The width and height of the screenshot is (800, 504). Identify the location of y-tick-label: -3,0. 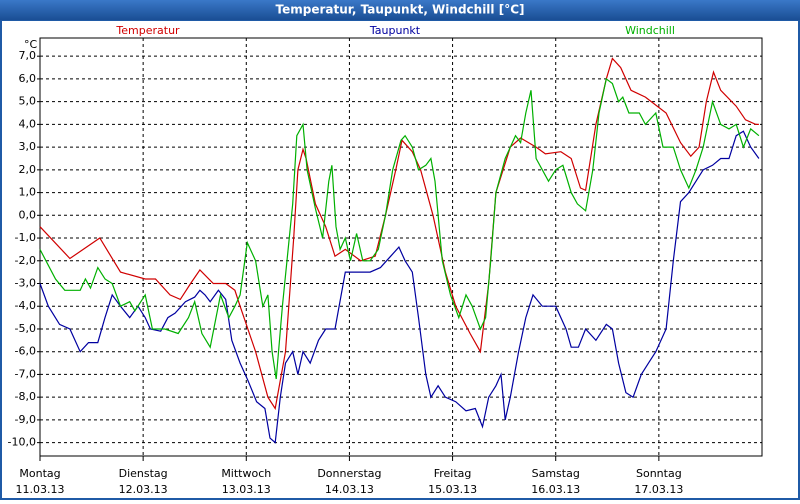
(25, 283).